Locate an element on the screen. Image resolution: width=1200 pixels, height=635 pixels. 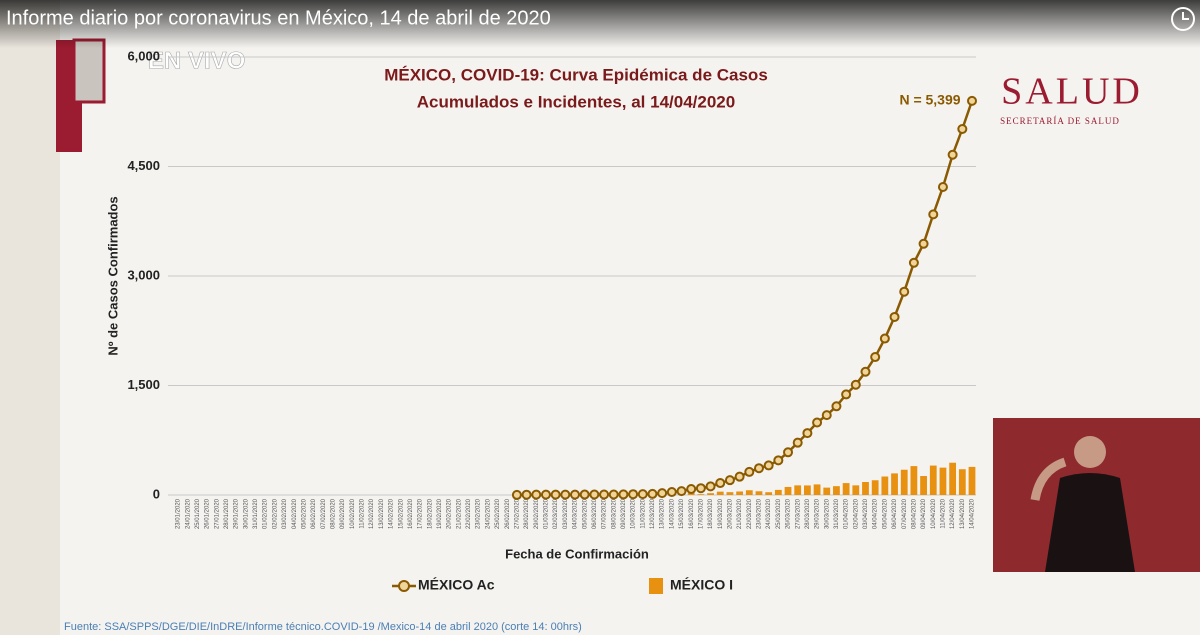
x-tick-label: 21/03/2020 is located at coordinates (740, 513).